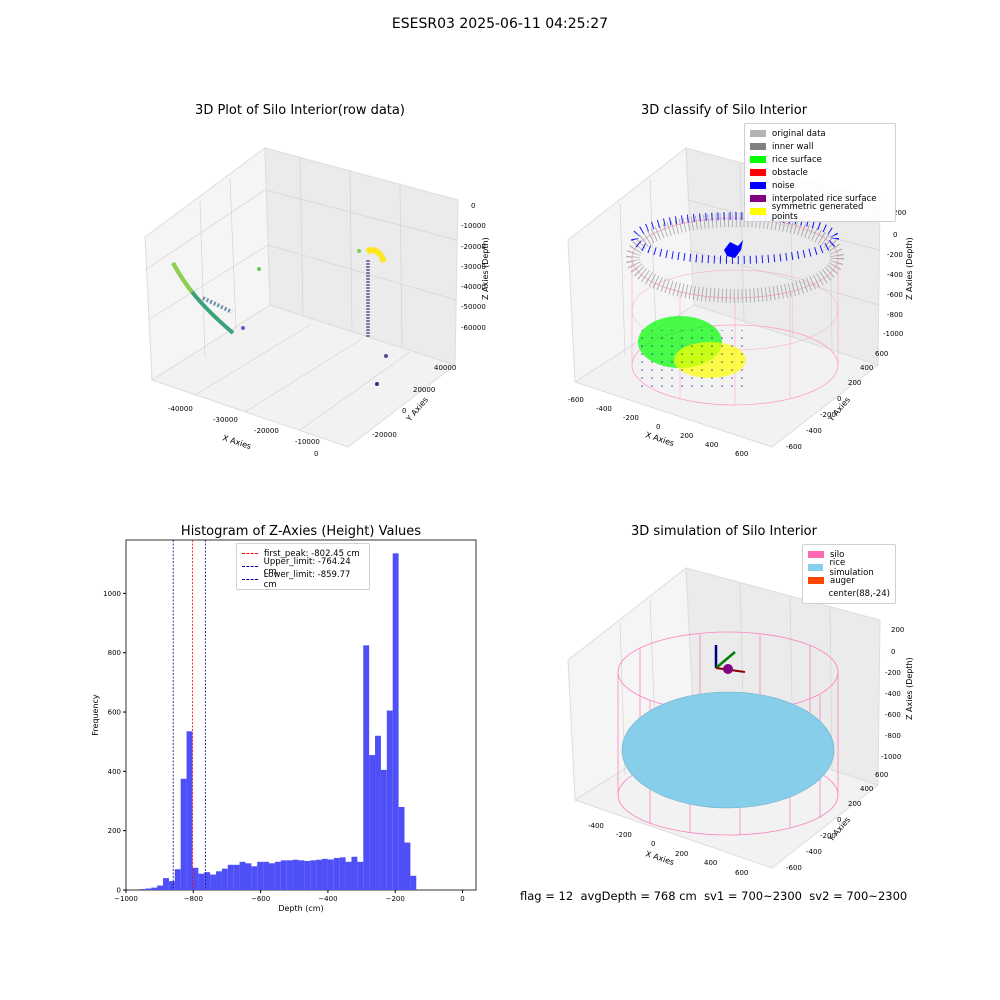  I want to click on histogram-bars, so click(278, 721).